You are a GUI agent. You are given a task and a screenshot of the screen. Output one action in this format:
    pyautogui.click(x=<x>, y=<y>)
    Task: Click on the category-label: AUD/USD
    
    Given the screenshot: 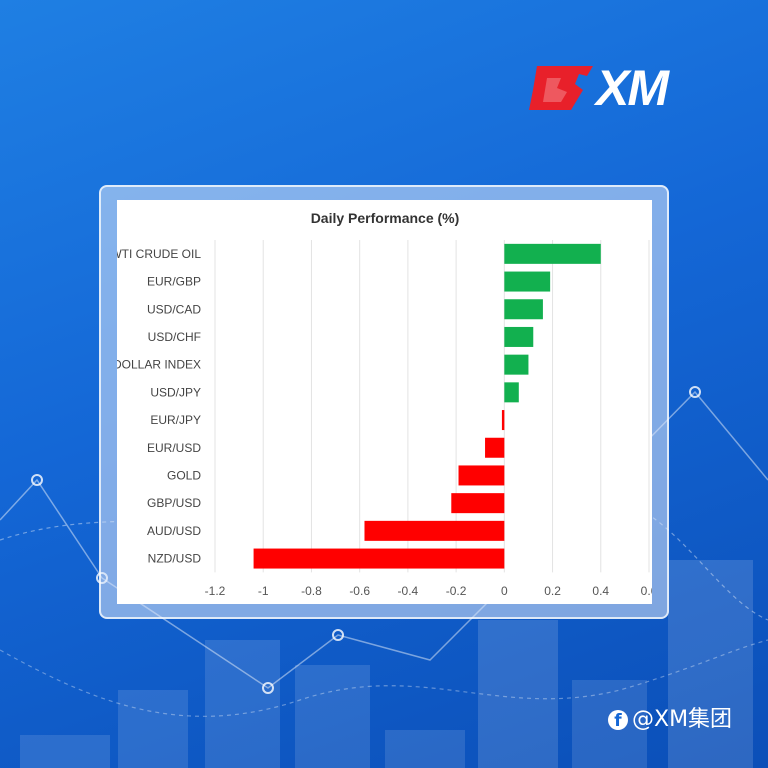 What is the action you would take?
    pyautogui.click(x=174, y=531)
    